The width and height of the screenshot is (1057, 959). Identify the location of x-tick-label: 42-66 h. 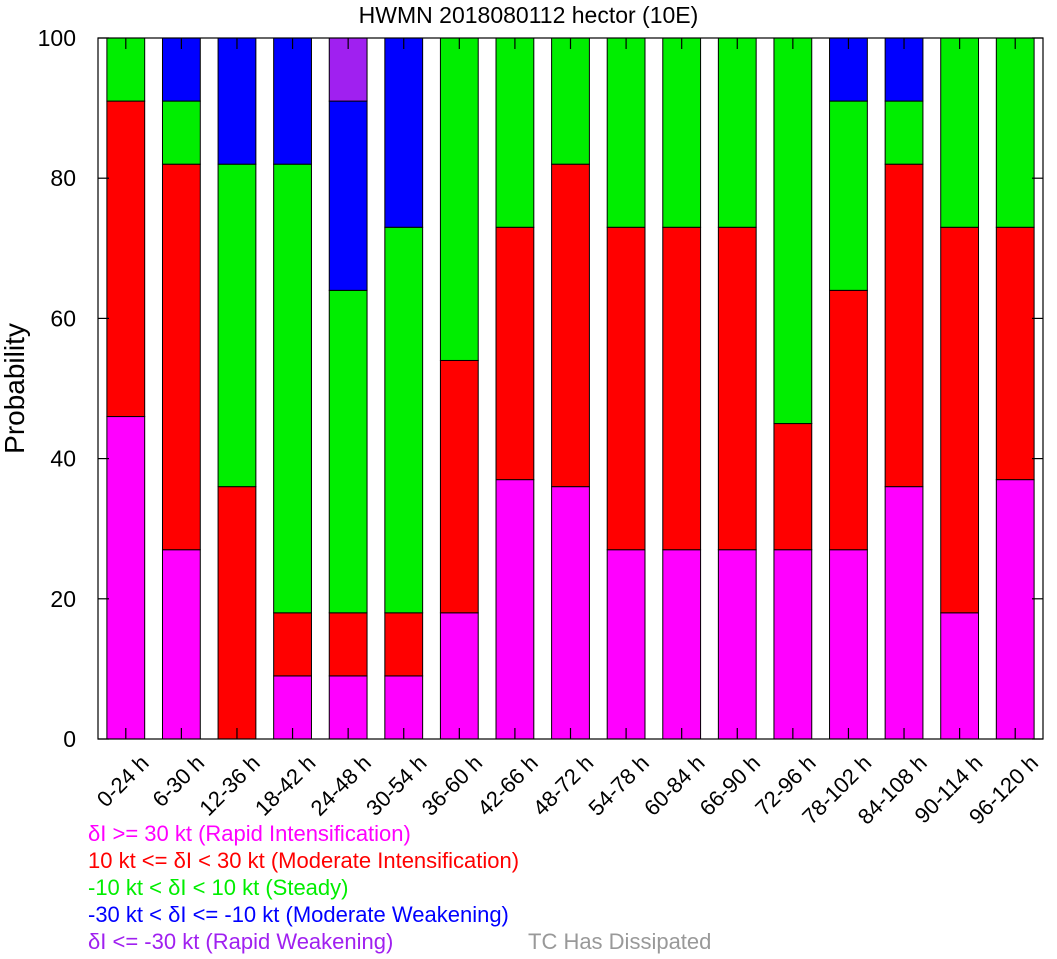
(507, 785).